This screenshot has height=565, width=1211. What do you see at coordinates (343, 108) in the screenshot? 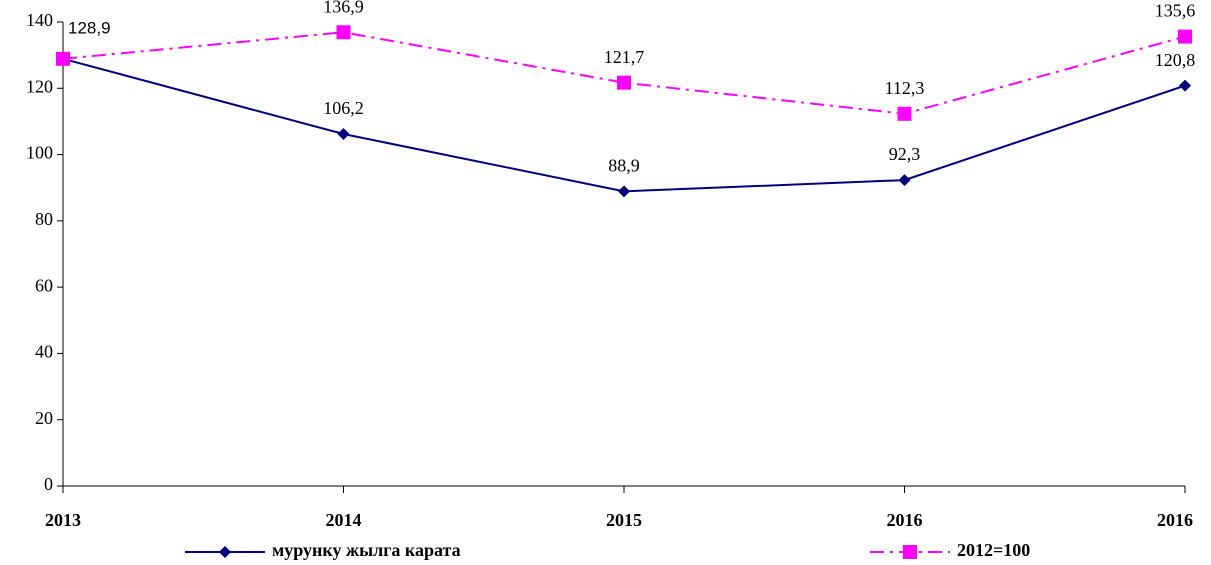
I see `data-label: 106,2` at bounding box center [343, 108].